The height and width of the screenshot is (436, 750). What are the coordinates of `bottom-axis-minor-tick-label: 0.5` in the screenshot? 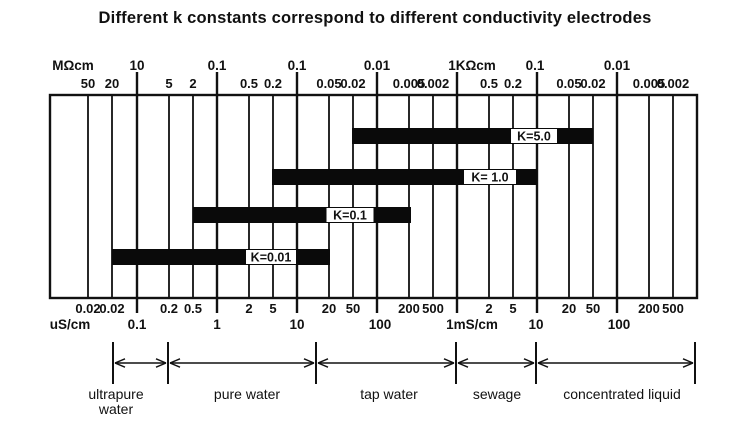 It's located at (193, 308).